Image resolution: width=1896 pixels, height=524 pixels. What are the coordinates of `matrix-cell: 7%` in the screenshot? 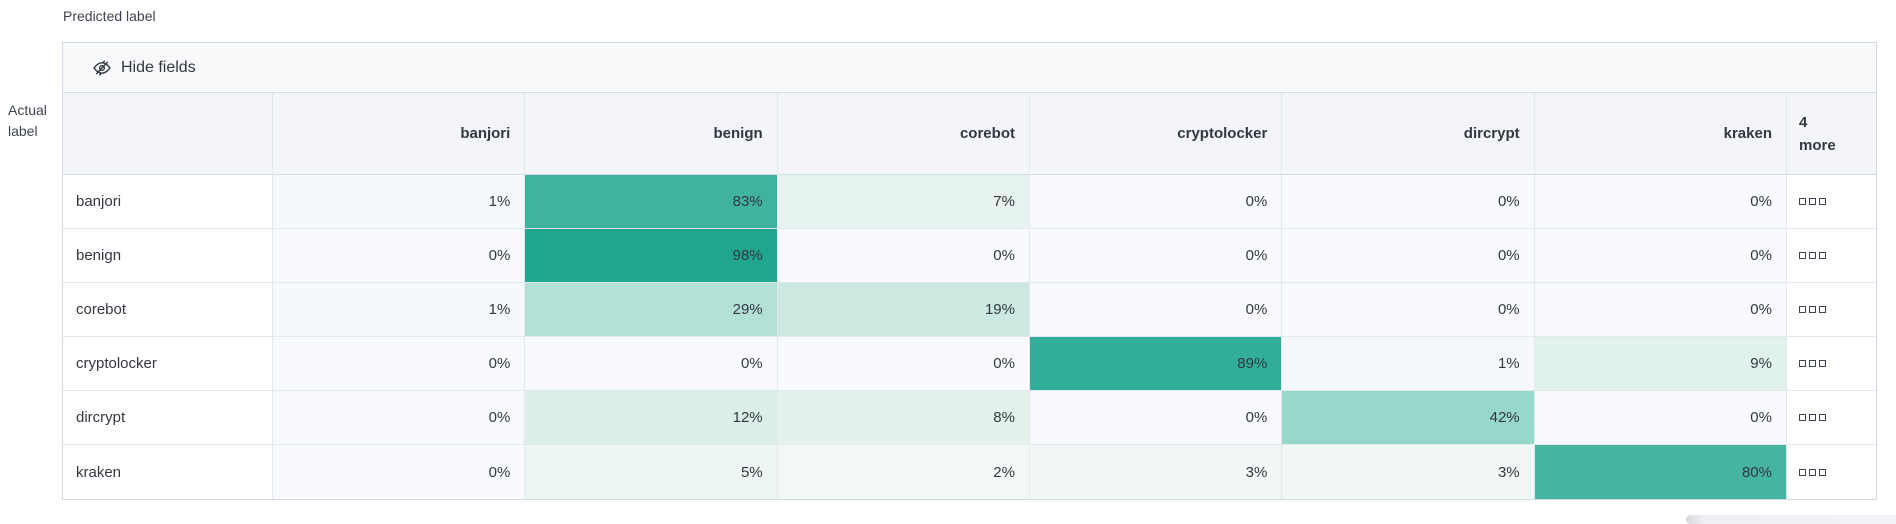 It's located at (903, 202).